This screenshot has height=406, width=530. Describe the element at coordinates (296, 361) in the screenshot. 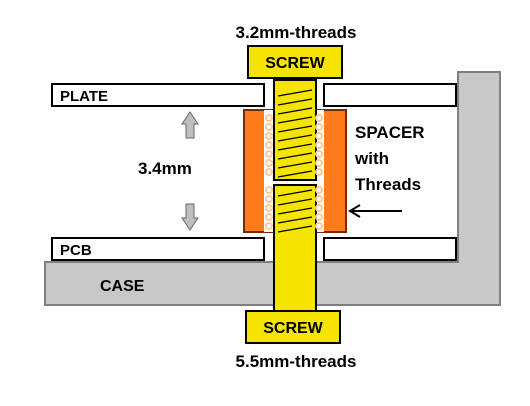

I see `bottom-thread-label: 5.5mm-threads` at that location.